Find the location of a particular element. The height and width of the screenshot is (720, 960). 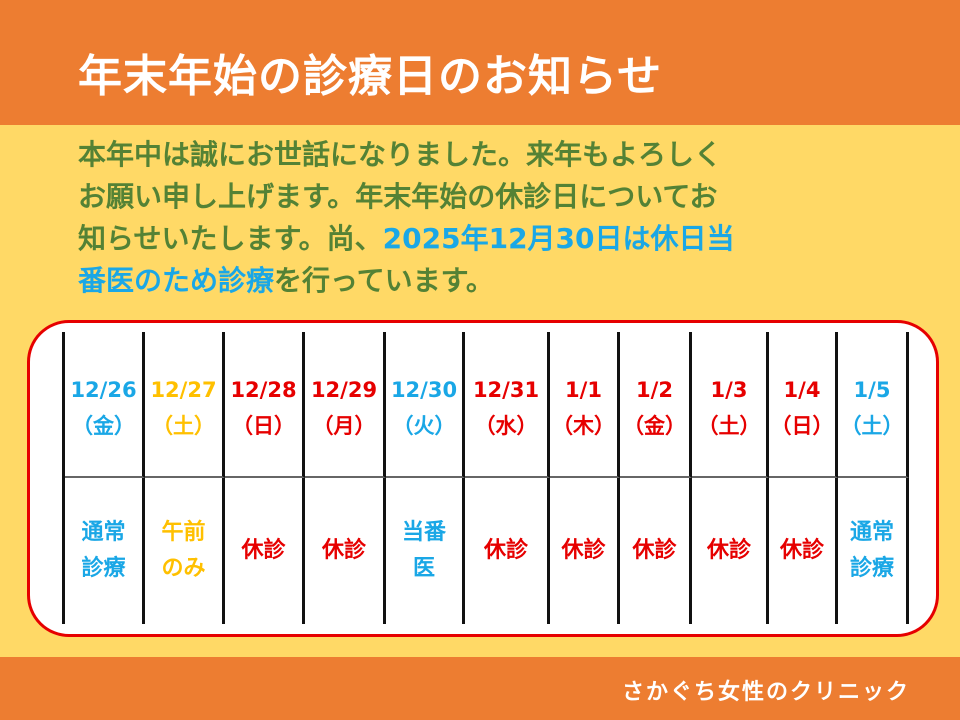

clinic-name: さかぐち女性のクリニック is located at coordinates (765, 692).